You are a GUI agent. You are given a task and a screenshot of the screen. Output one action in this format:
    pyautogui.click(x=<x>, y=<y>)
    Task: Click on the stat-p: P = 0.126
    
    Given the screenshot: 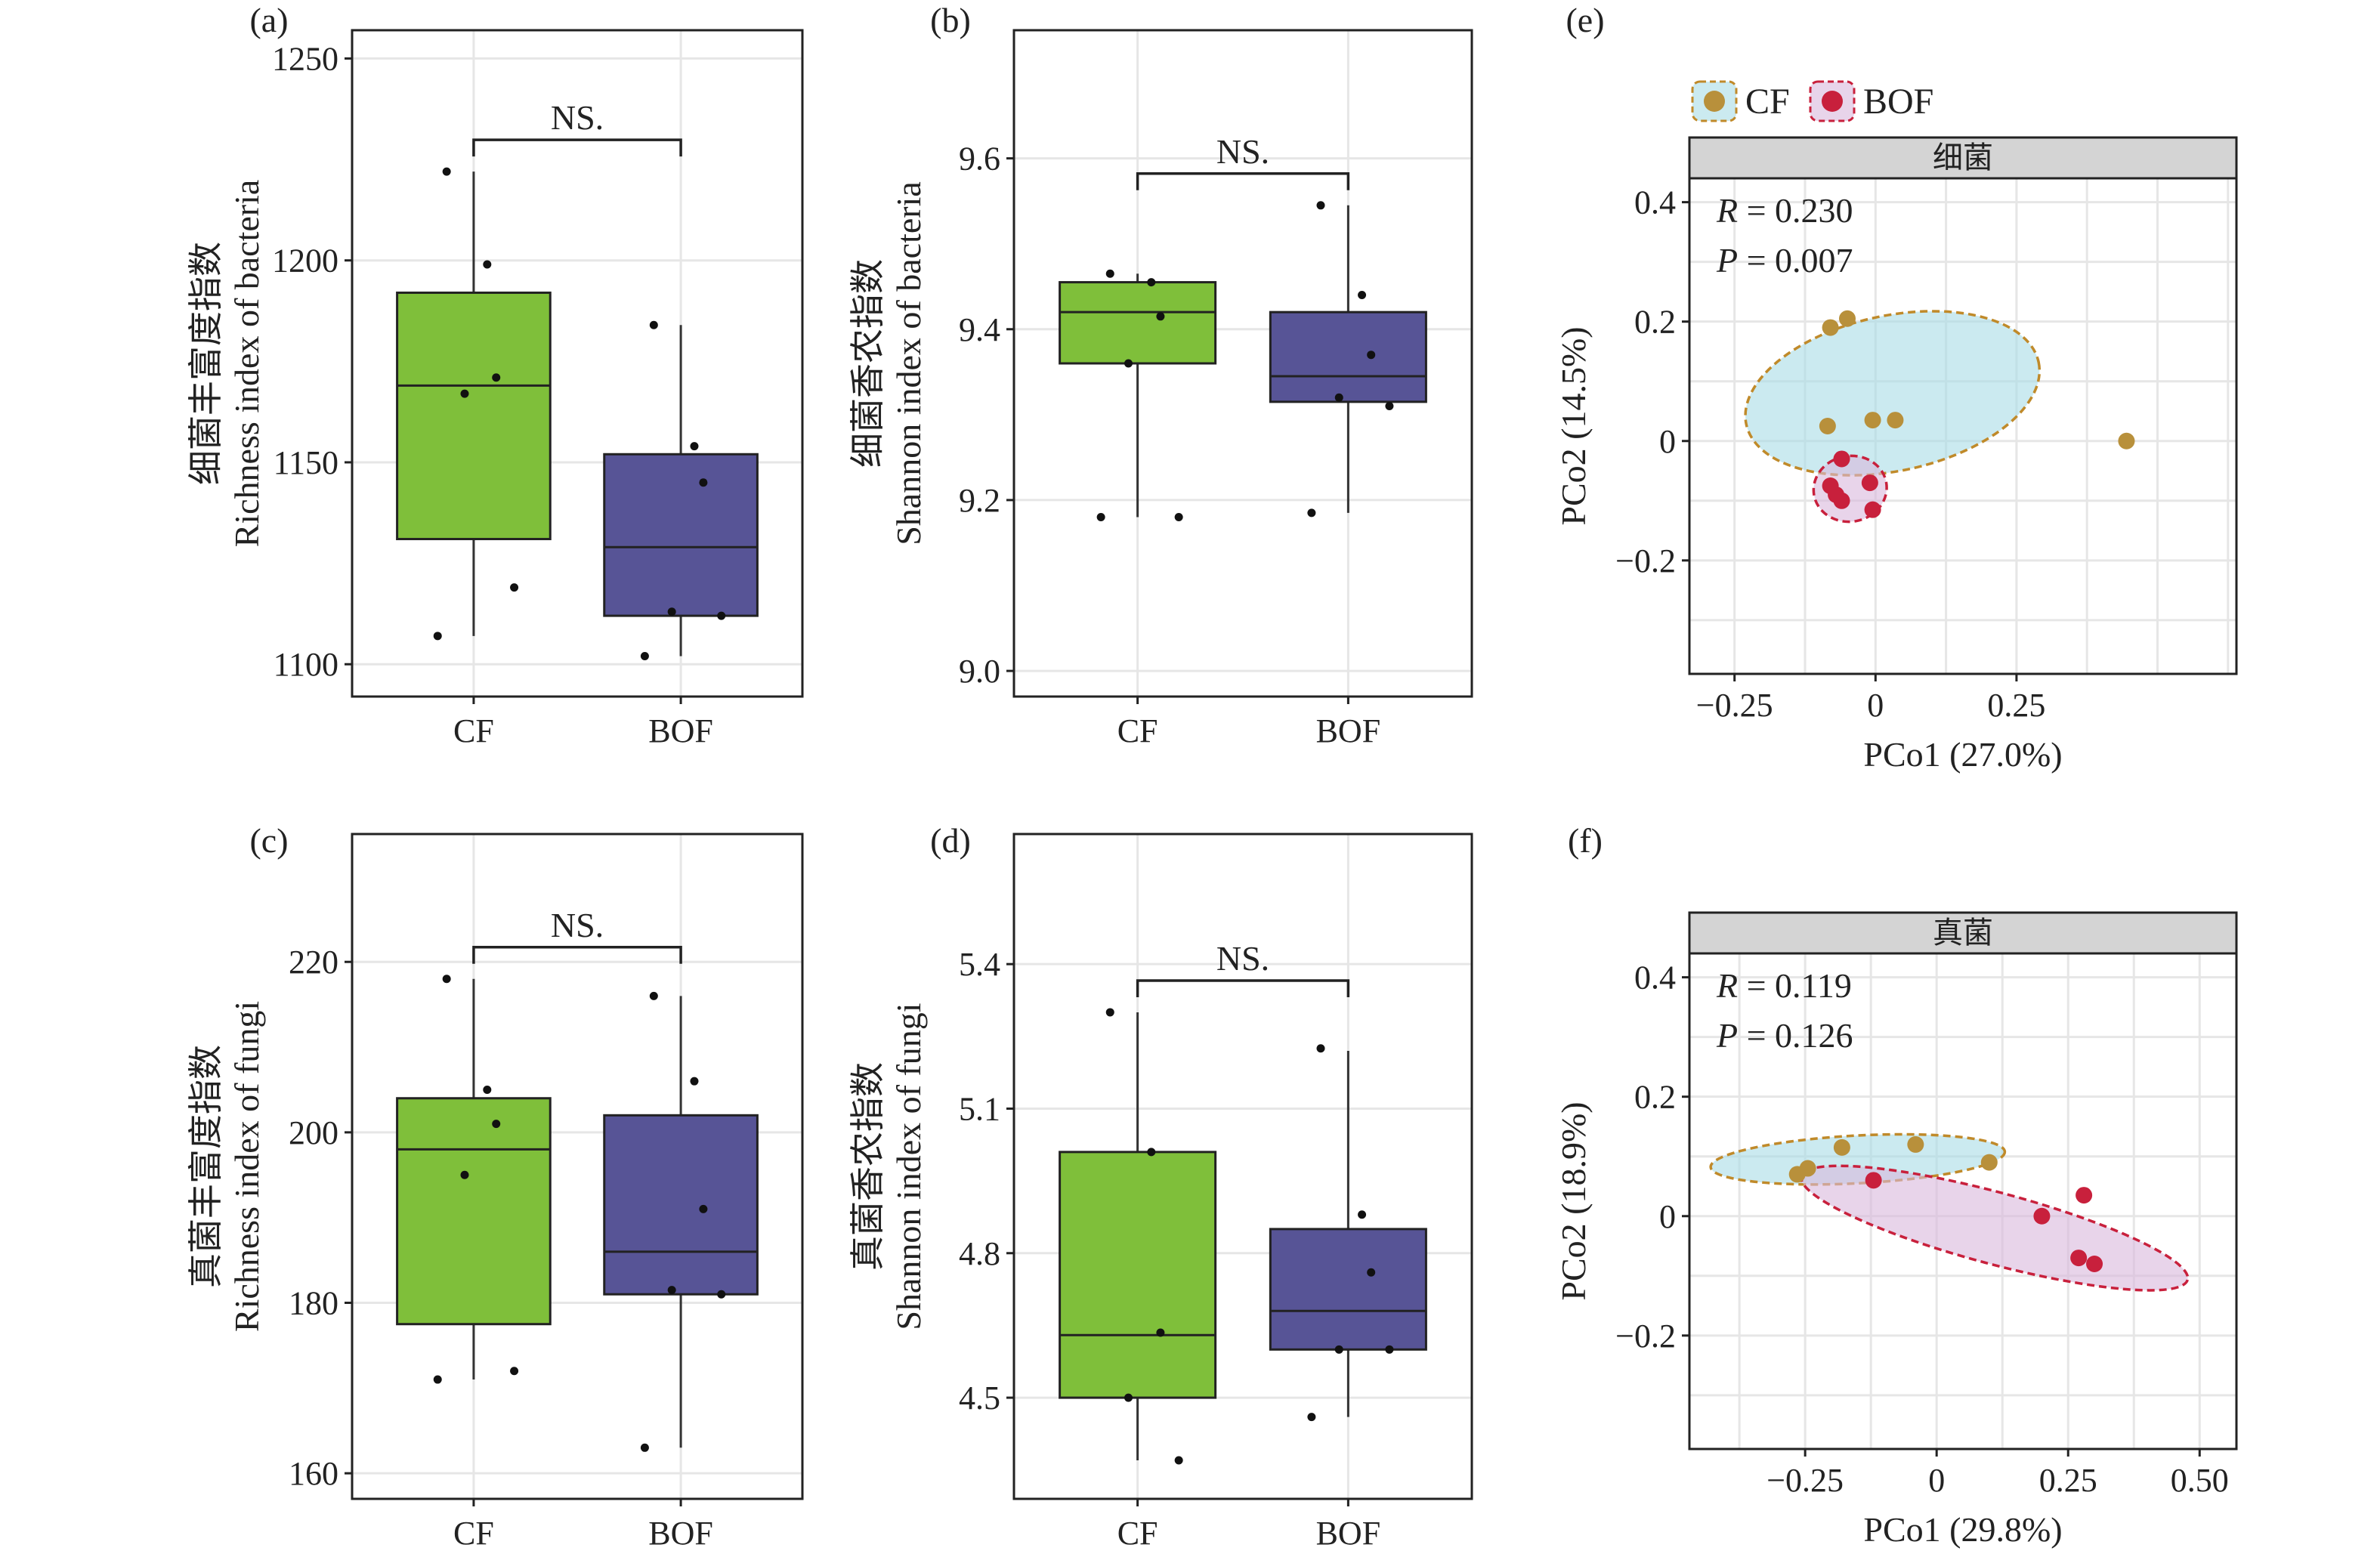 What is the action you would take?
    pyautogui.click(x=1784, y=1035)
    